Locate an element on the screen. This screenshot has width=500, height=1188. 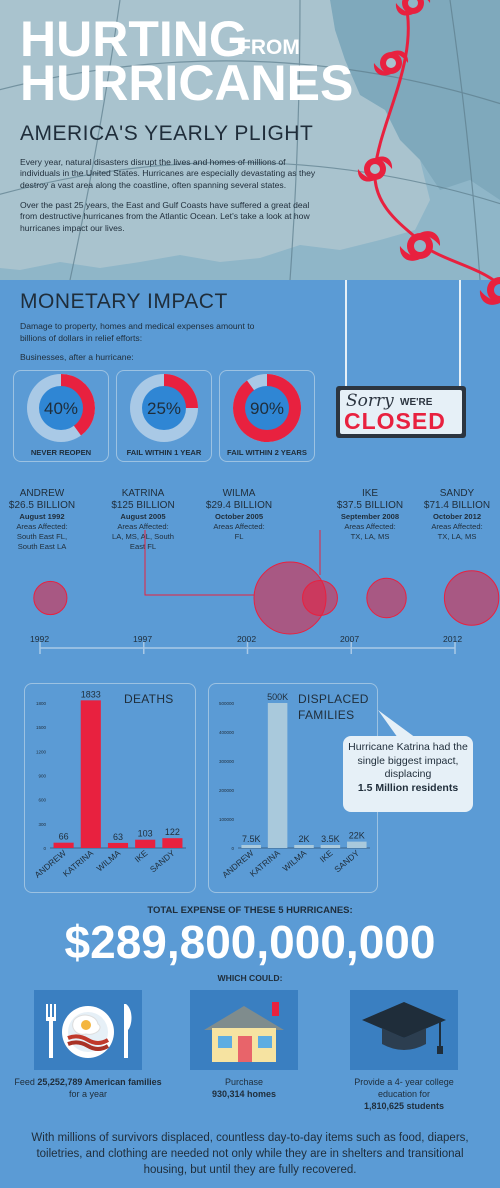
donut-card-fail-1-year is located at coordinates (164, 416).